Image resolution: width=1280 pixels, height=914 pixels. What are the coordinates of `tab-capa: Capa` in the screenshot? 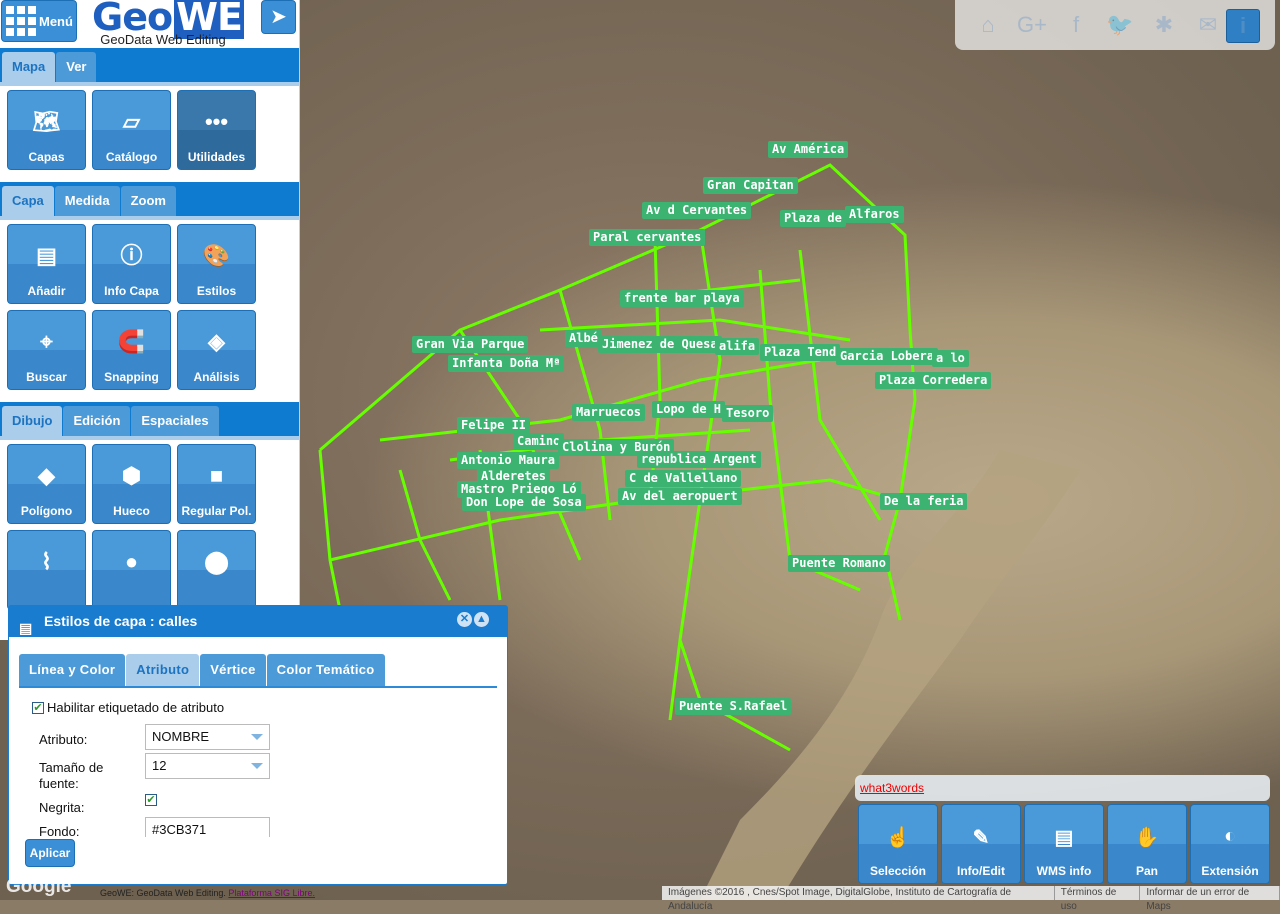 It's located at (28, 201).